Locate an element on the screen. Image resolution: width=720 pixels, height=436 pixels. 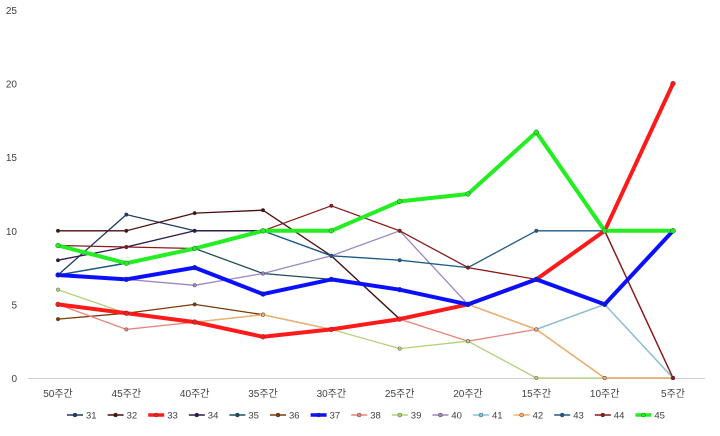
x-tick-label: 20주간 is located at coordinates (468, 394).